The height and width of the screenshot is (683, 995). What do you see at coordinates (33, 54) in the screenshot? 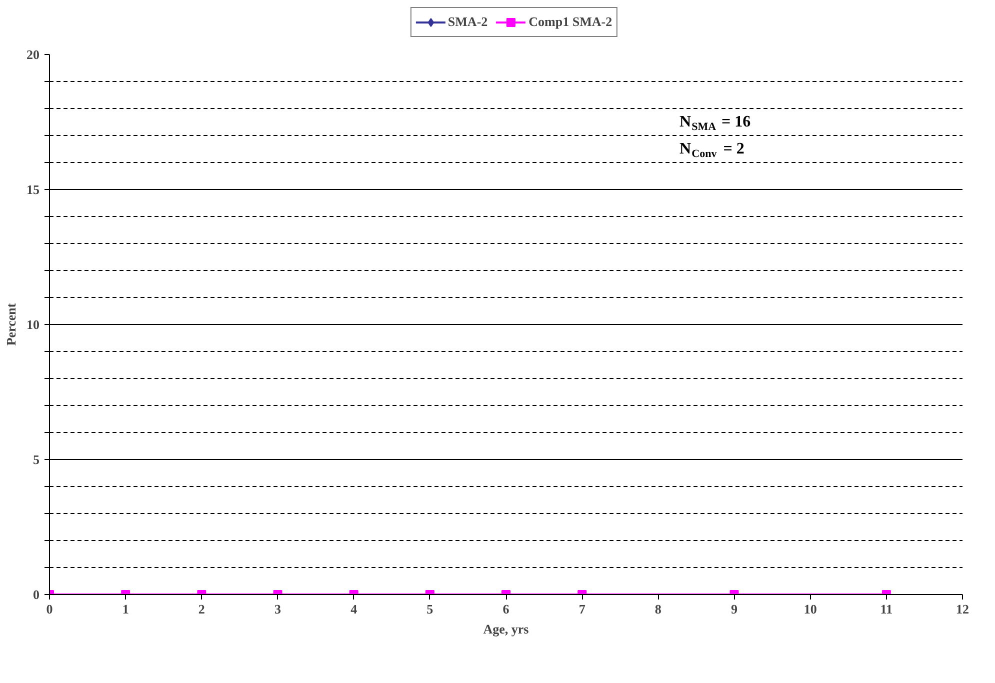
I see `y-tick-label: 20` at bounding box center [33, 54].